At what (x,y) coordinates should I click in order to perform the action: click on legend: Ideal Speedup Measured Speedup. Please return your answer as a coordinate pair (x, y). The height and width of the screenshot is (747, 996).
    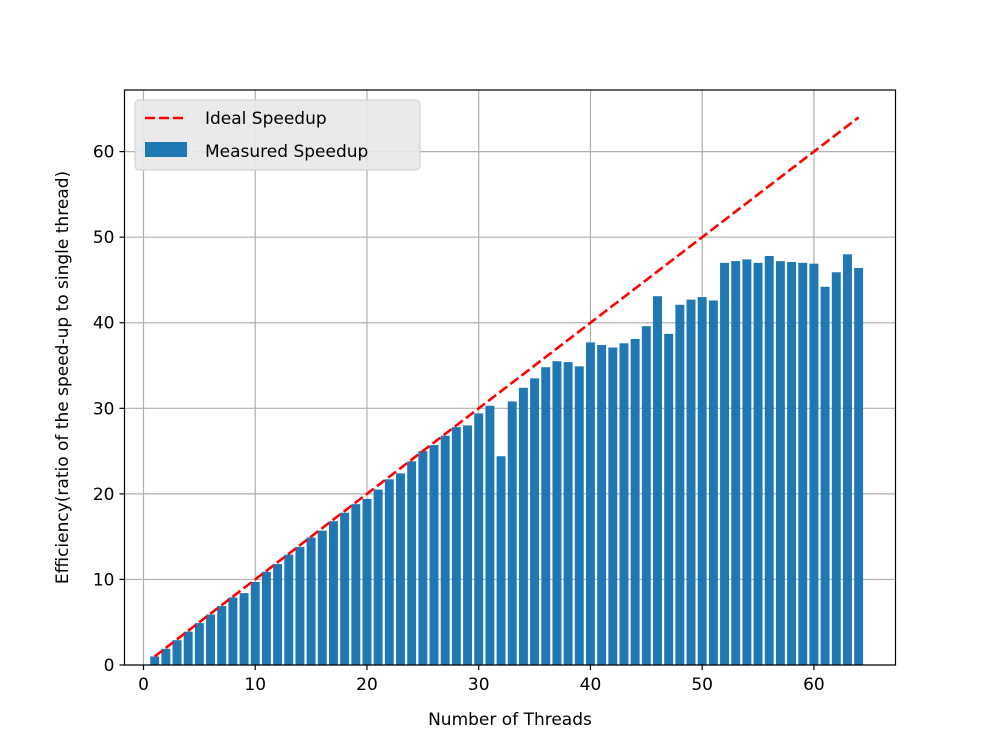
    Looking at the image, I should click on (277, 135).